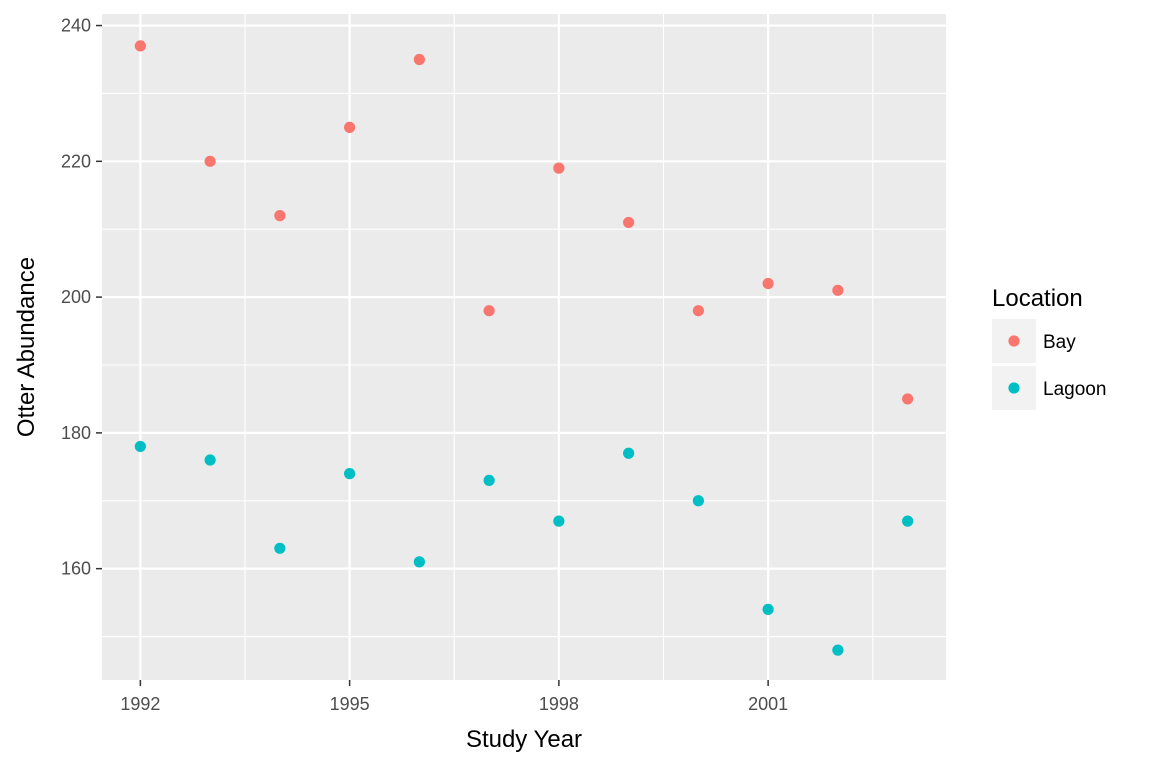  Describe the element at coordinates (26, 347) in the screenshot. I see `y-axis-title: Otter Abundance` at that location.